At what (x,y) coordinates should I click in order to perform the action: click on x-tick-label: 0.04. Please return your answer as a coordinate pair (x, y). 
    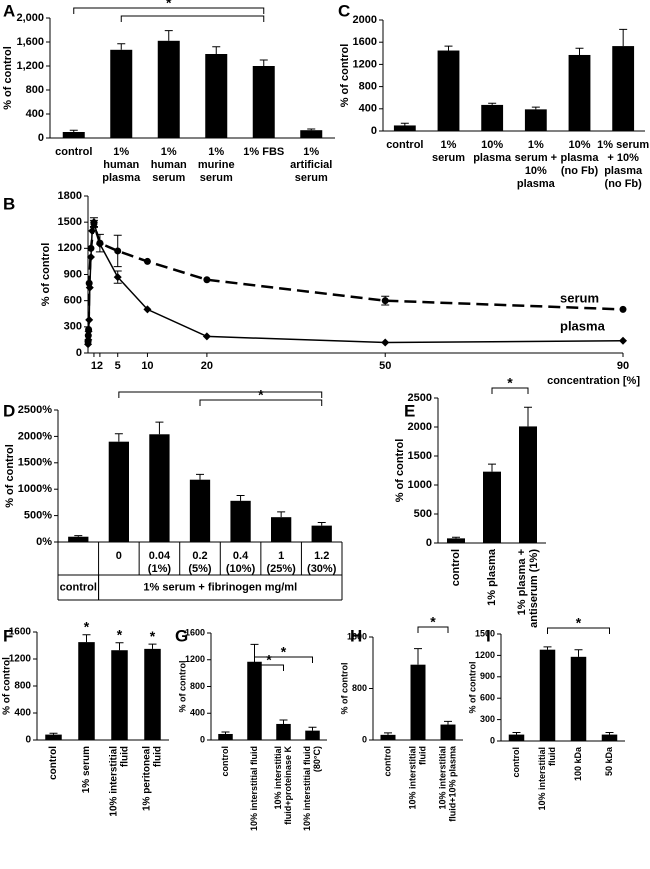
    Looking at the image, I should click on (160, 556).